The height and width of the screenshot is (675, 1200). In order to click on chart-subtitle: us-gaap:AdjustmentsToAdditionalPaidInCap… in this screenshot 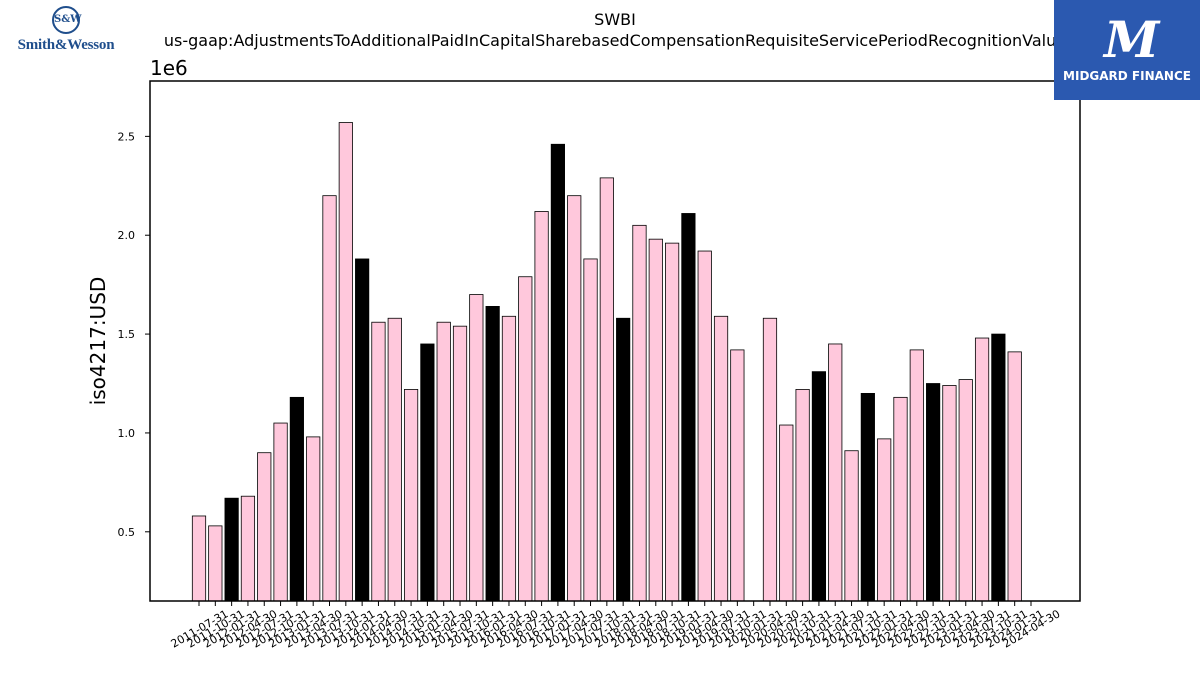, I will do `click(615, 40)`.